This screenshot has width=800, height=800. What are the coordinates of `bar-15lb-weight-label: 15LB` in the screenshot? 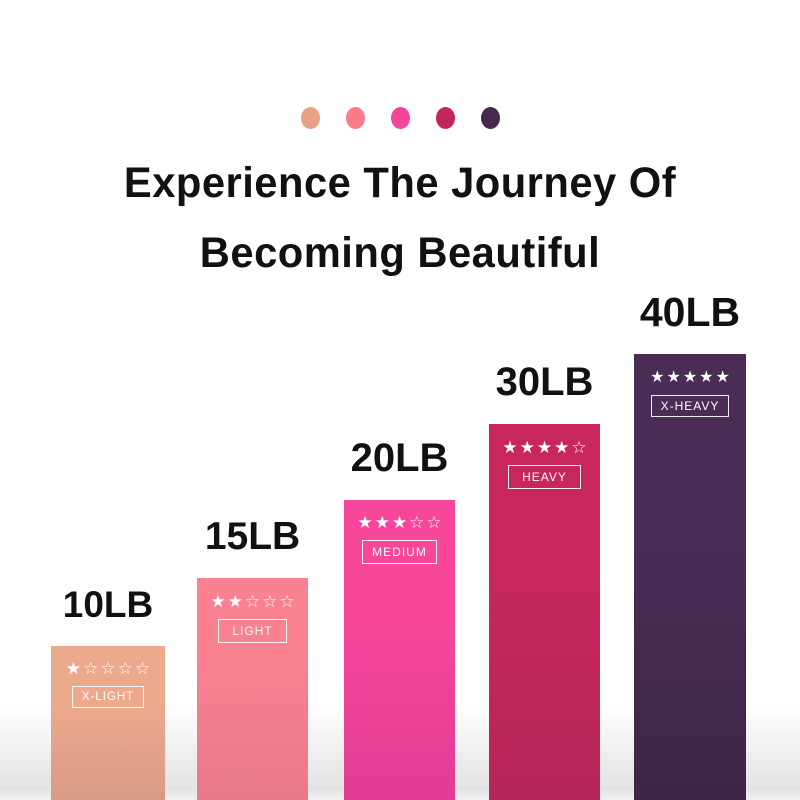 It's located at (252, 536).